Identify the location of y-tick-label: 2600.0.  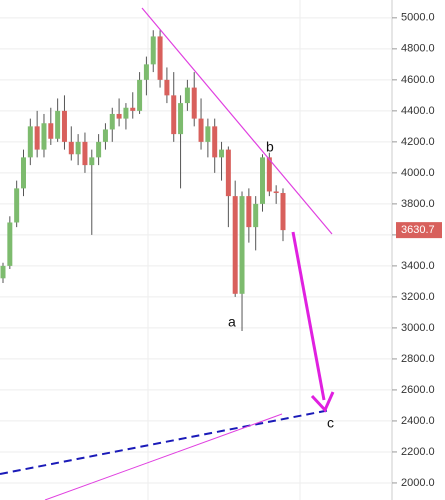
(418, 390).